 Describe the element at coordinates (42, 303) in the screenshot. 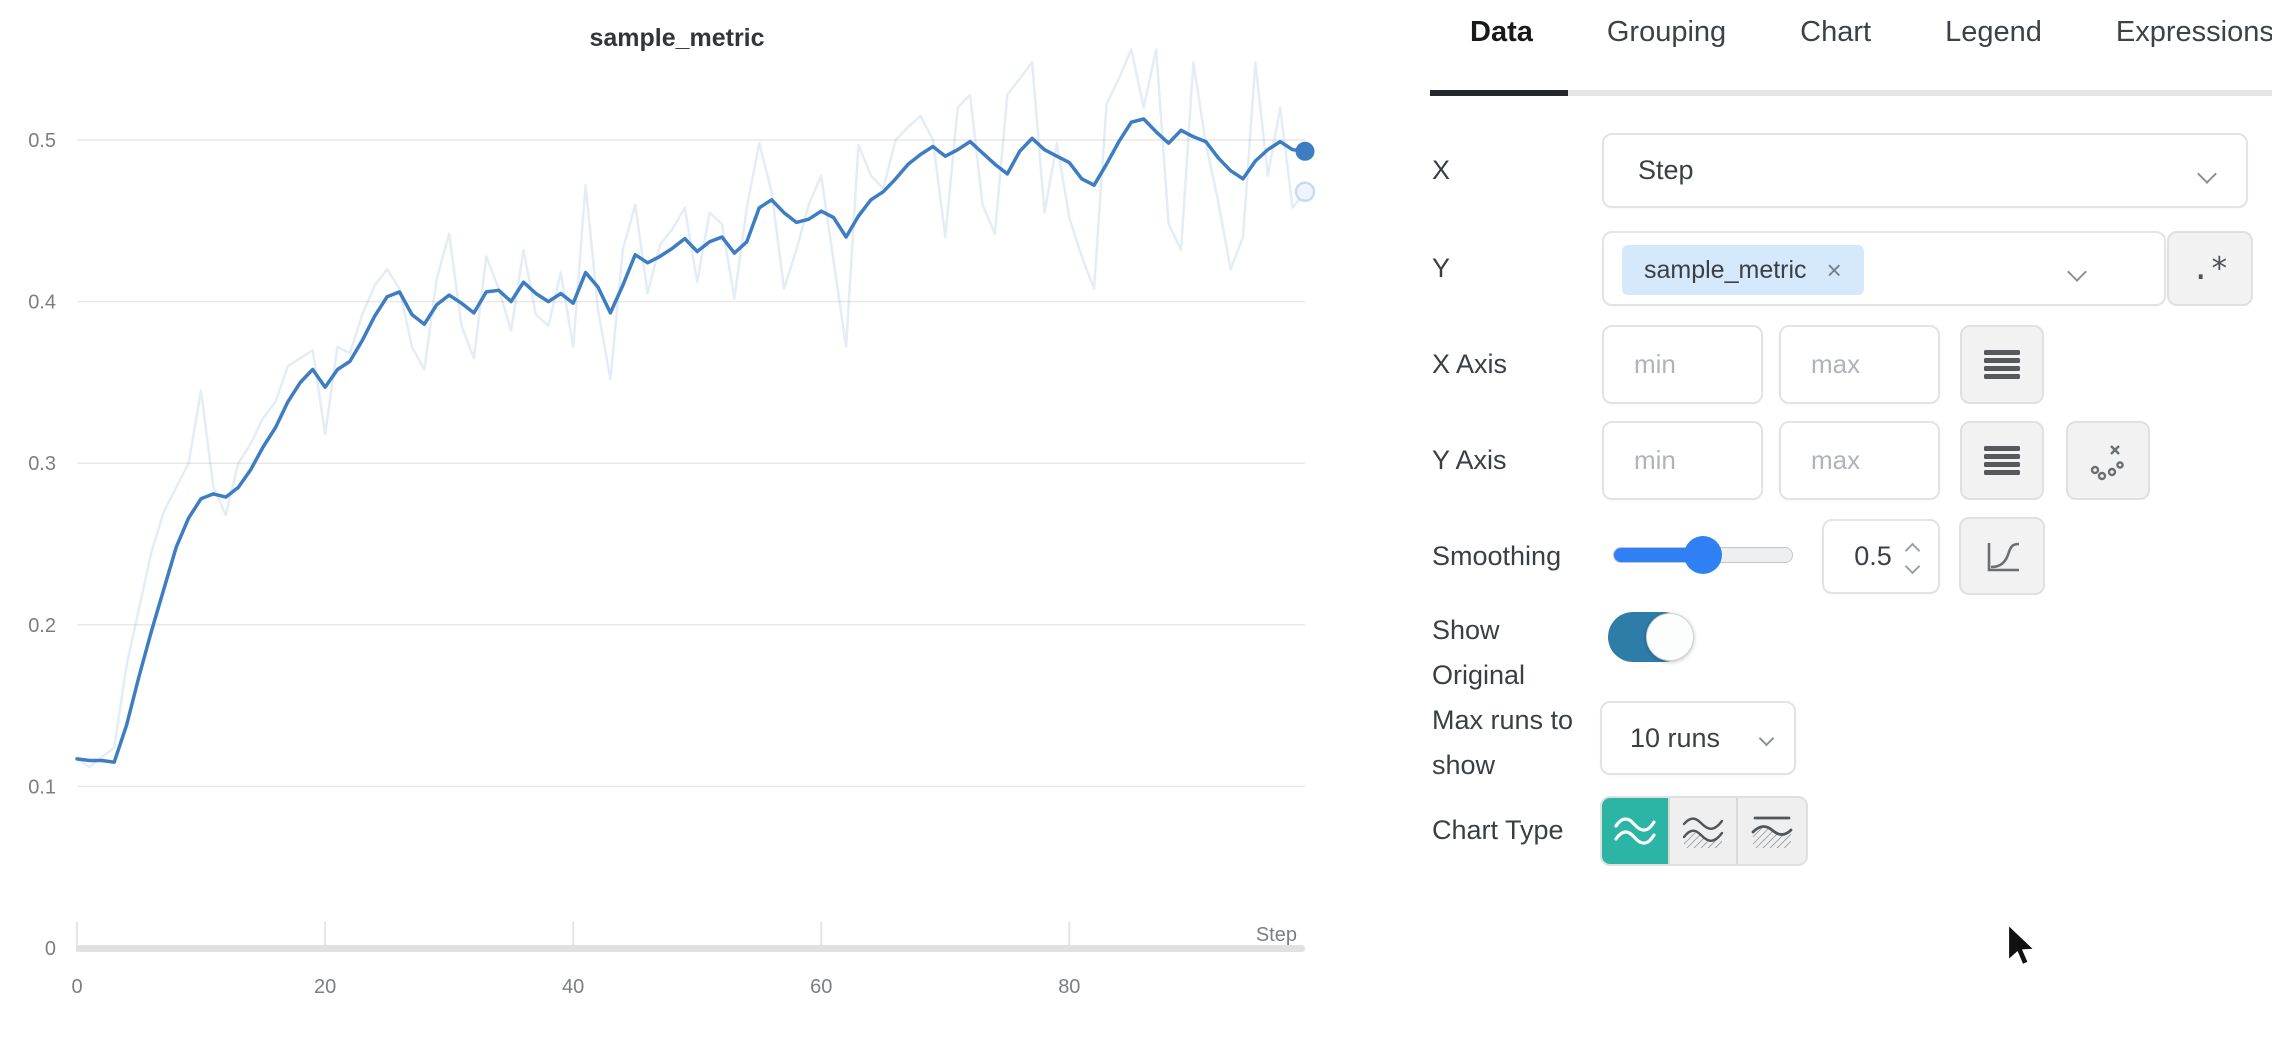

I see `svg-text: 0.4` at that location.